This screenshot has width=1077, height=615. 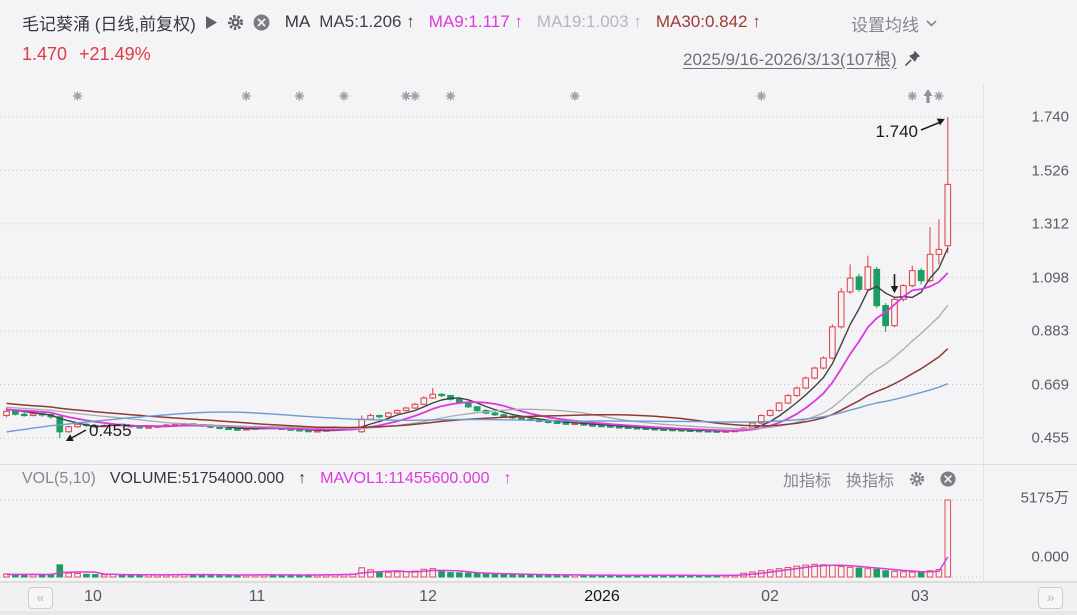 What do you see at coordinates (109, 24) in the screenshot?
I see `stock-title: 毛记葵涌 (日线,前复权)` at bounding box center [109, 24].